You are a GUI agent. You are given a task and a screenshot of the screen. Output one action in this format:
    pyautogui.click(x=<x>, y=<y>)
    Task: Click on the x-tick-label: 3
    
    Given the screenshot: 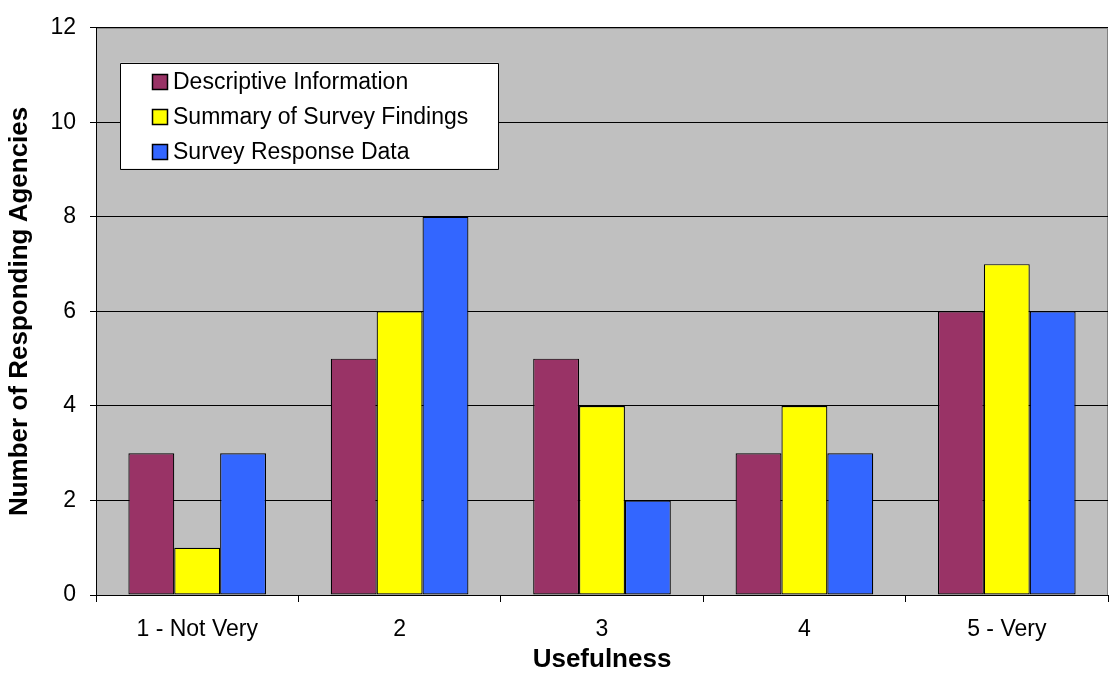 What is the action you would take?
    pyautogui.click(x=602, y=628)
    